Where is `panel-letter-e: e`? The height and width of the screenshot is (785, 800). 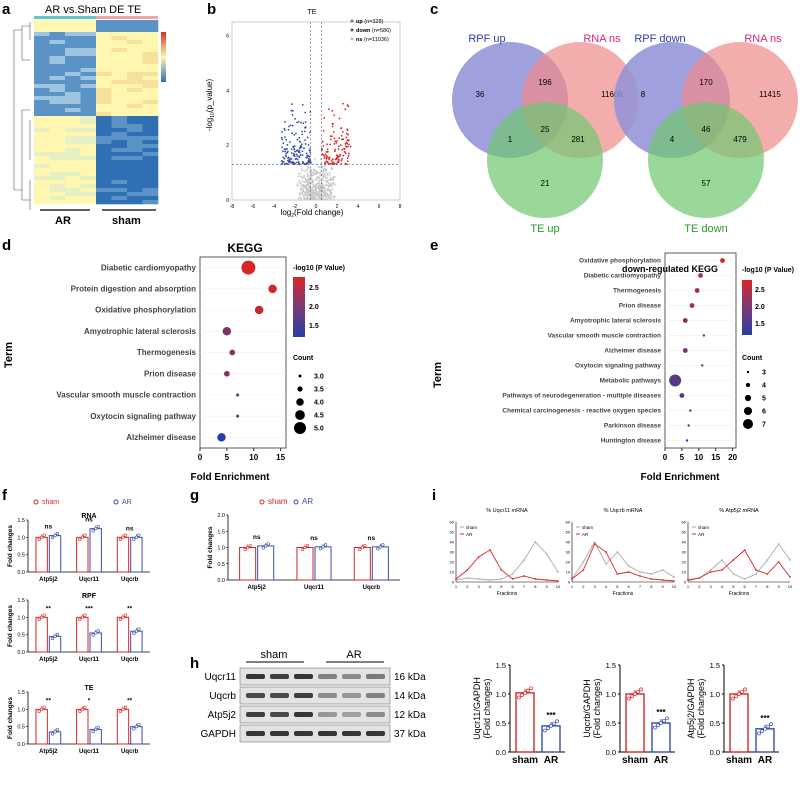 panel-letter-e: e is located at coordinates (434, 245).